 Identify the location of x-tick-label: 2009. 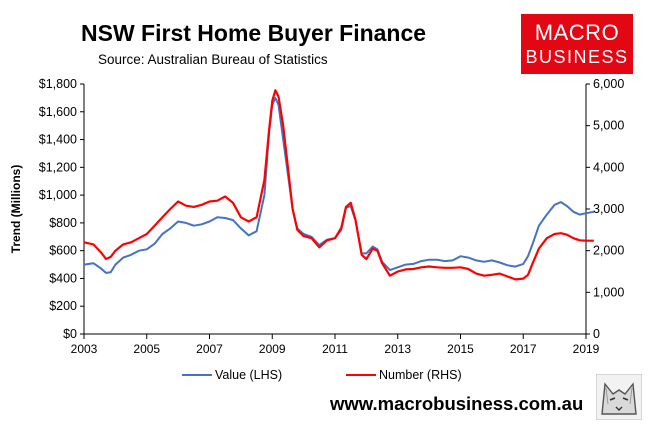
(272, 349).